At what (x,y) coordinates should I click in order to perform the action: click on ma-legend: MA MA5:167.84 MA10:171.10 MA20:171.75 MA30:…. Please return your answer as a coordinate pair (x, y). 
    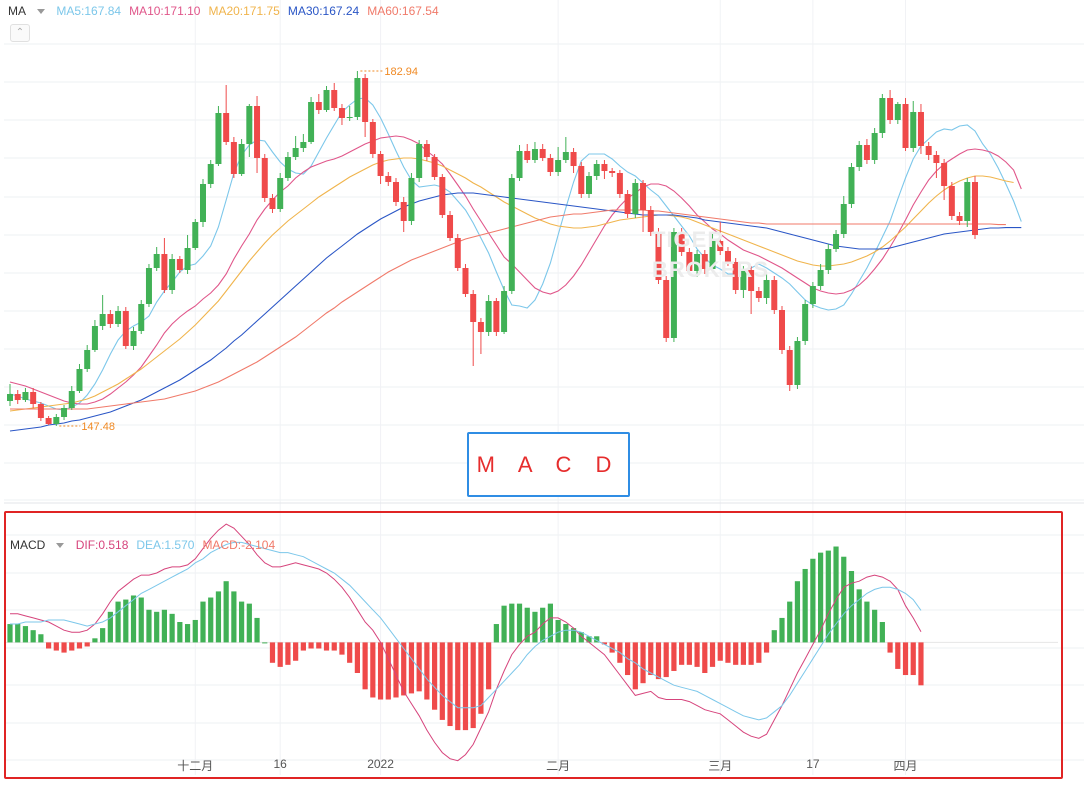
    Looking at the image, I should click on (227, 11).